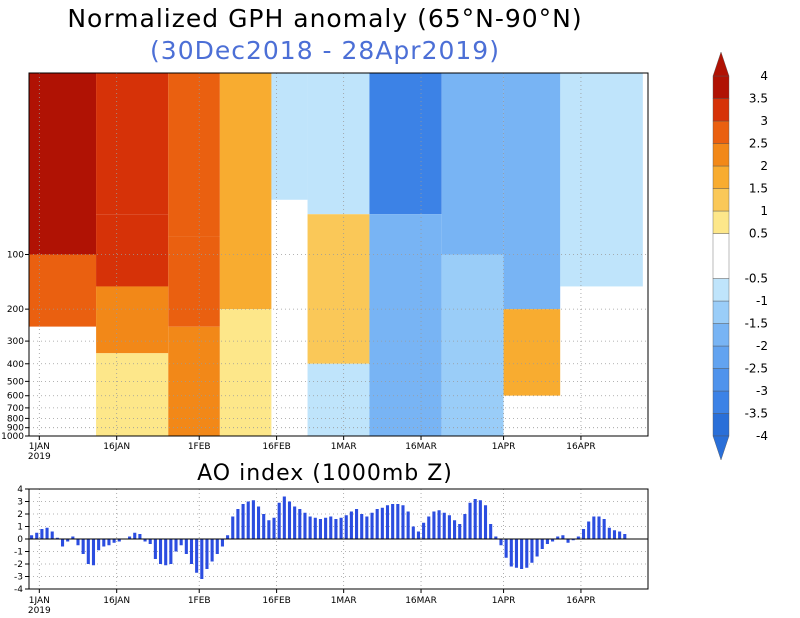  What do you see at coordinates (276, 447) in the screenshot?
I see `heatmap-x-tick-label: 16FEB` at bounding box center [276, 447].